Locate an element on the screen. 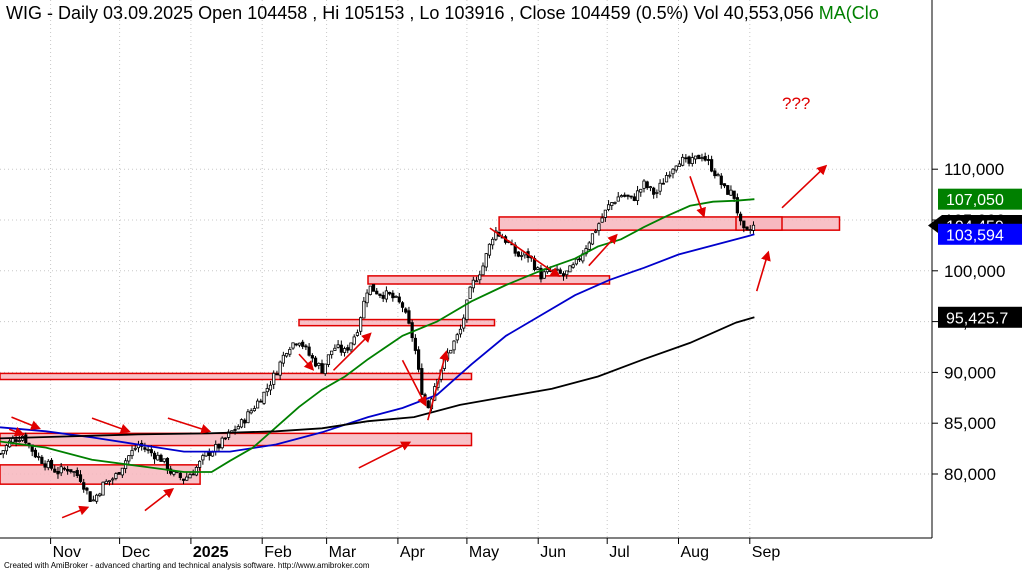  price-tag-label-3: 95,425.7 is located at coordinates (977, 318).